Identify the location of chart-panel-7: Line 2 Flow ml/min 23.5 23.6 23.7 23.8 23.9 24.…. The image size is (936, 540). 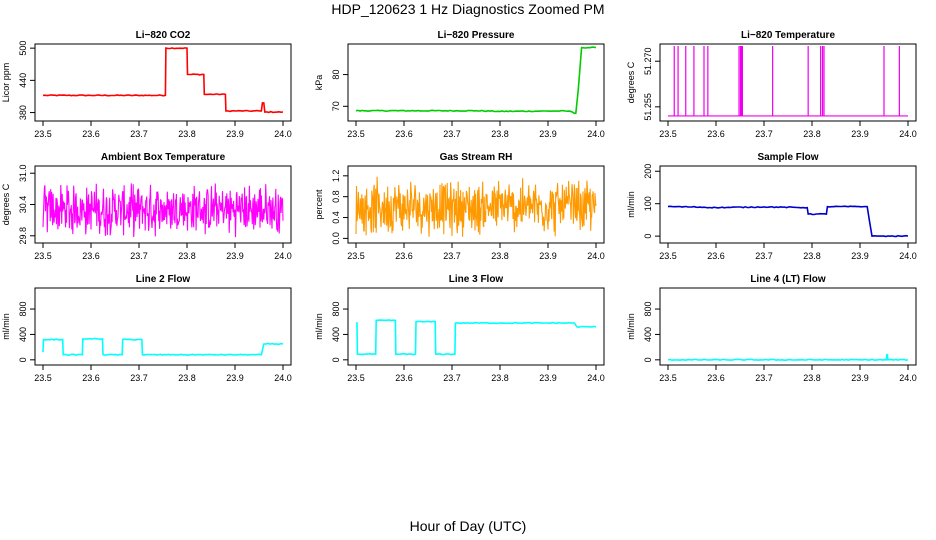
(146, 328).